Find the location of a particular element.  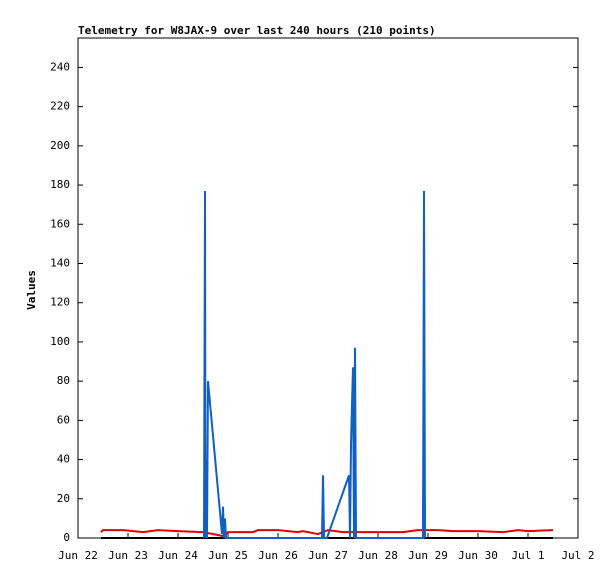

x-tick-label: Jun 22 is located at coordinates (78, 555).